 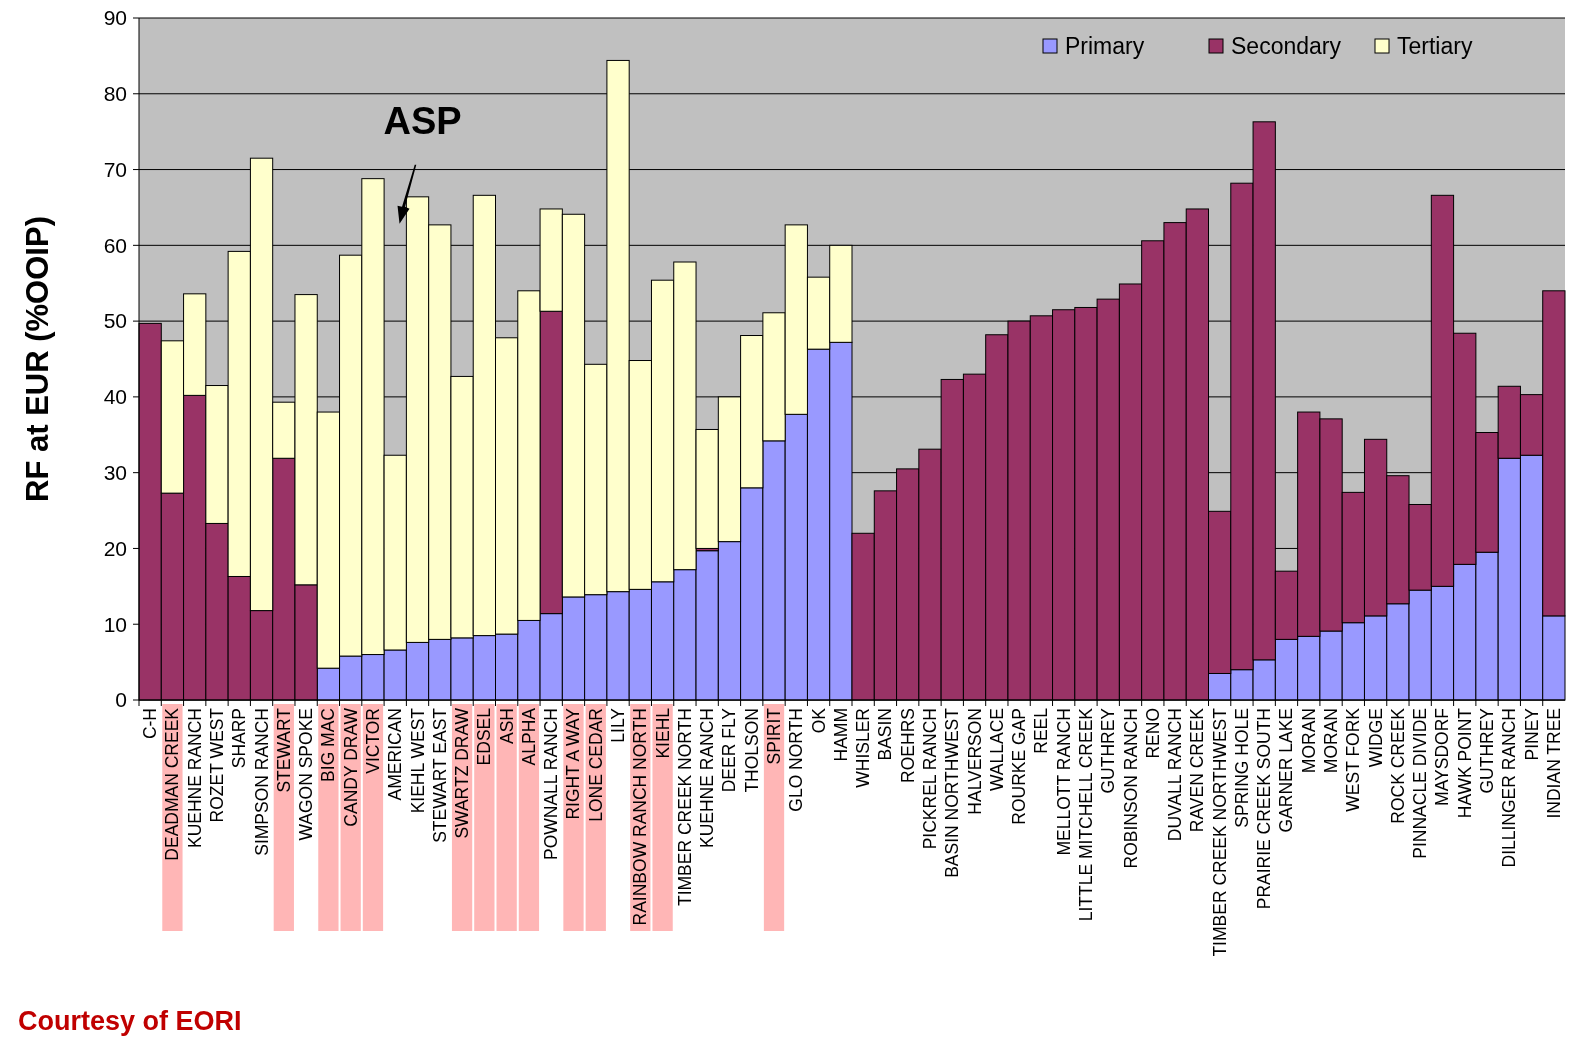 I want to click on x-tick-label: SWARTZ DRAW, so click(x=462, y=773).